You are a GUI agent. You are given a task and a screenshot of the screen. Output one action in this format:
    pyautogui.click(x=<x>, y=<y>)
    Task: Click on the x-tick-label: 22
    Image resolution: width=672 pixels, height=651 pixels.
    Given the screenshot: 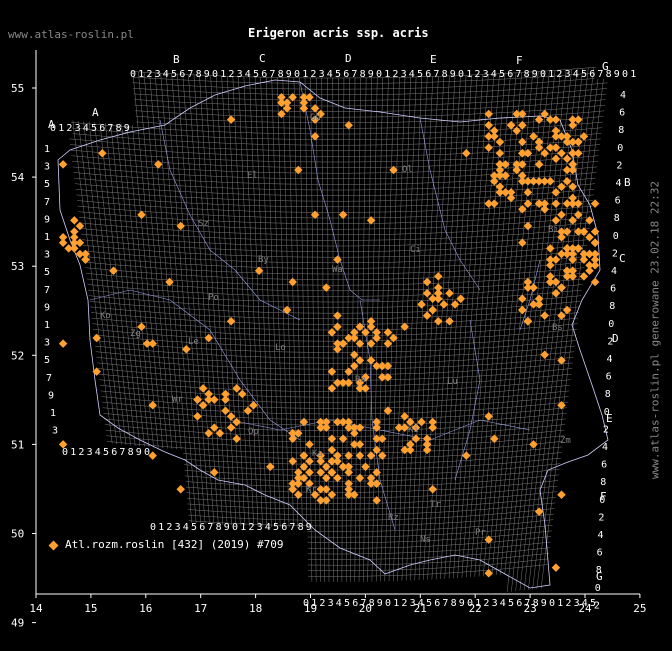 What is the action you would take?
    pyautogui.click(x=475, y=608)
    